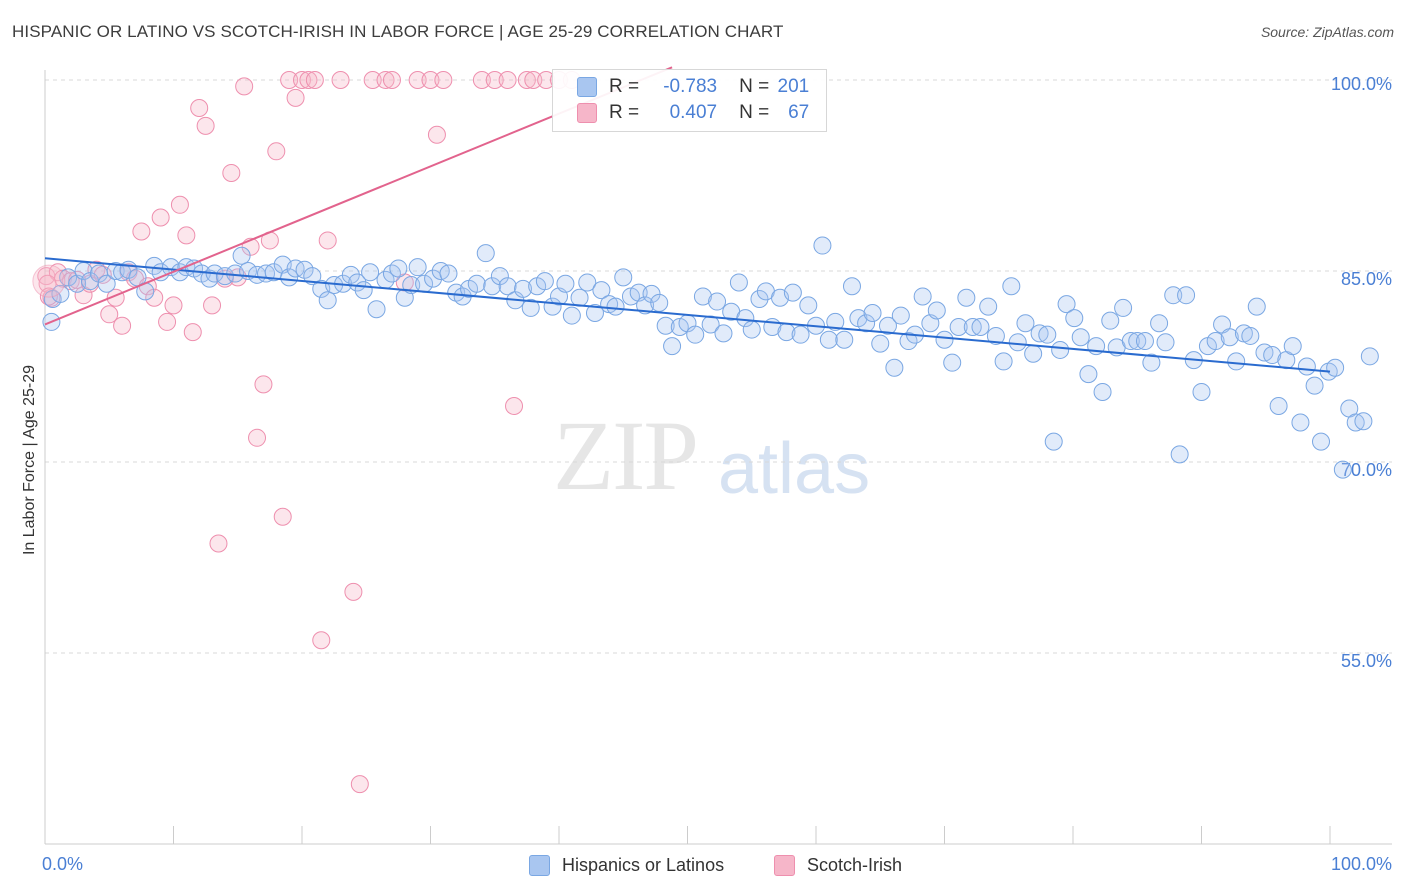 This screenshot has width=1406, height=892. Describe the element at coordinates (754, 86) in the screenshot. I see `legend-n-label: N =` at that location.